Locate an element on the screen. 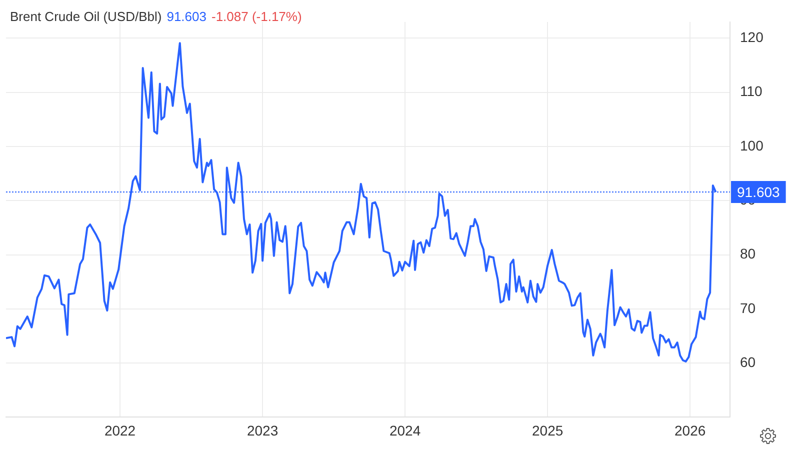  x-tick-label: 2023 is located at coordinates (262, 430).